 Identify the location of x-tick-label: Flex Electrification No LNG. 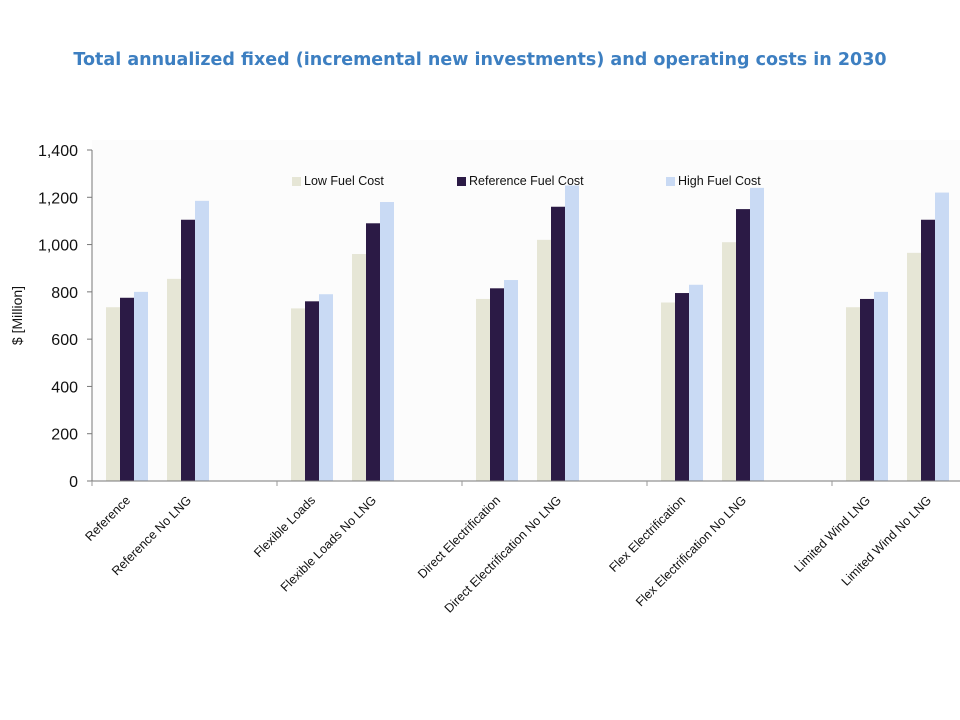
(691, 551).